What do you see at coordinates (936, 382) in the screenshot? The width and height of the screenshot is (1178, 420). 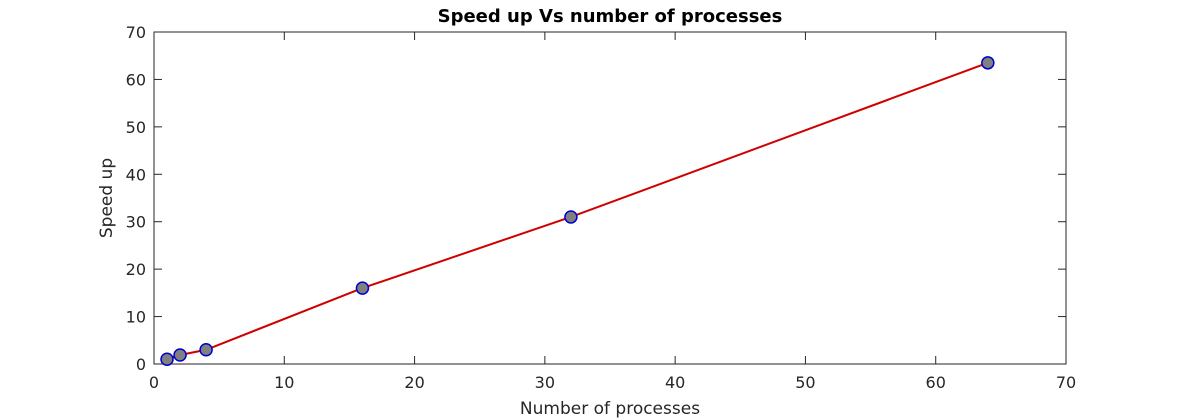 I see `x-tick-label: 60` at bounding box center [936, 382].